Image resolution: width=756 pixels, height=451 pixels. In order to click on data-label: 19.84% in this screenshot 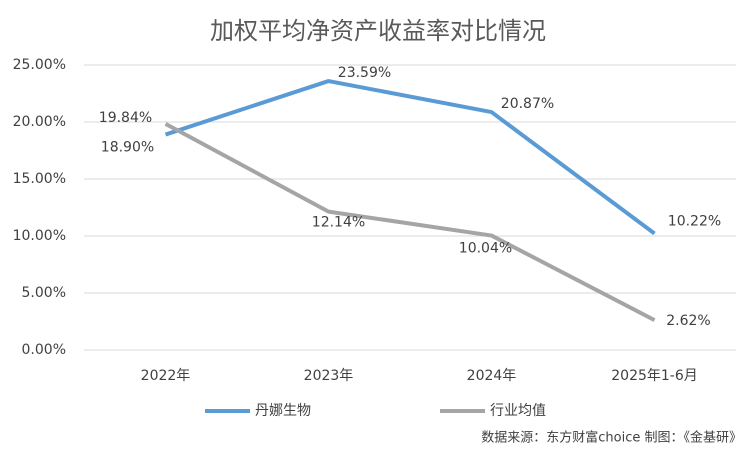, I will do `click(125, 118)`.